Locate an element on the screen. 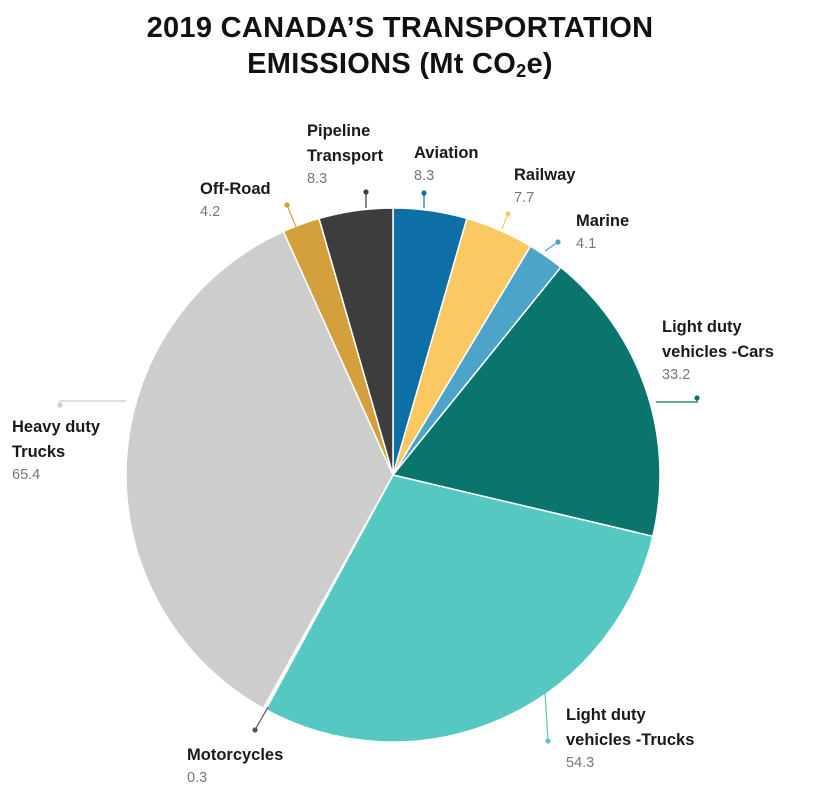 The image size is (828, 809). leader-dot-pipeline is located at coordinates (366, 192).